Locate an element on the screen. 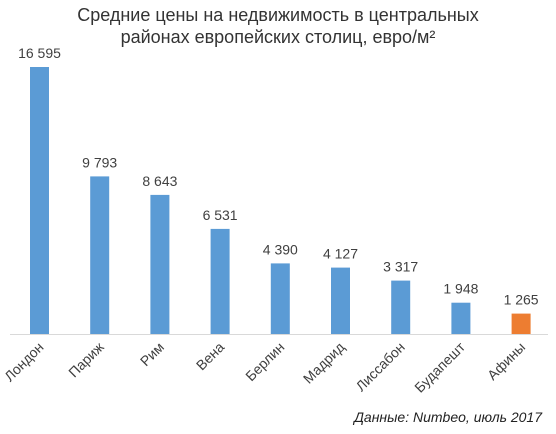 This screenshot has width=556, height=434. x-tick-label-8: Будапешт is located at coordinates (439, 366).